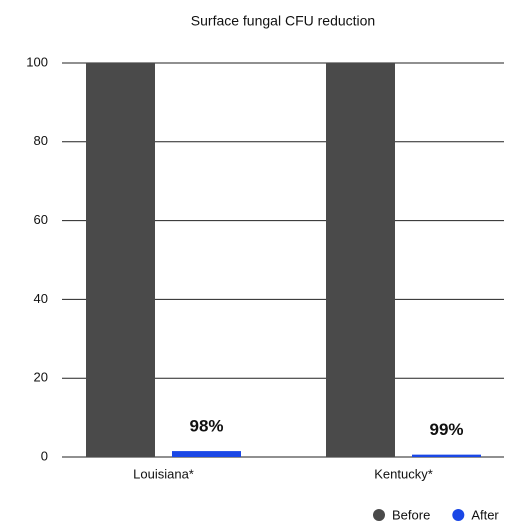 The width and height of the screenshot is (530, 530). What do you see at coordinates (206, 426) in the screenshot?
I see `annotation: 98%` at bounding box center [206, 426].